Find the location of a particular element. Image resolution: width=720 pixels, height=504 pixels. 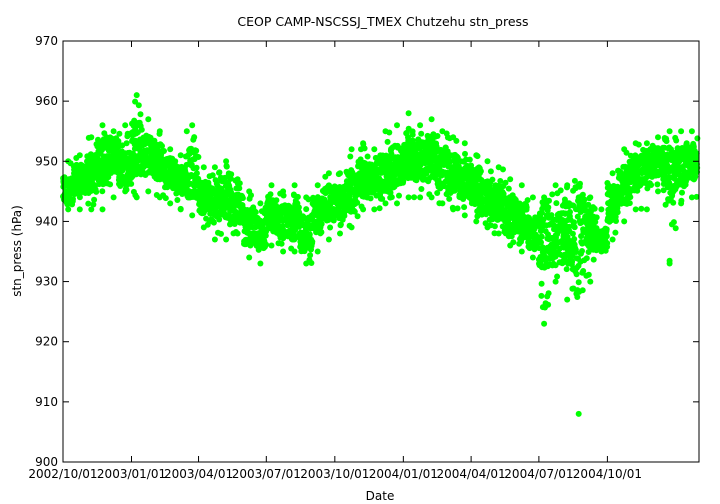

y-tick-label: 950 is located at coordinates (46, 161).